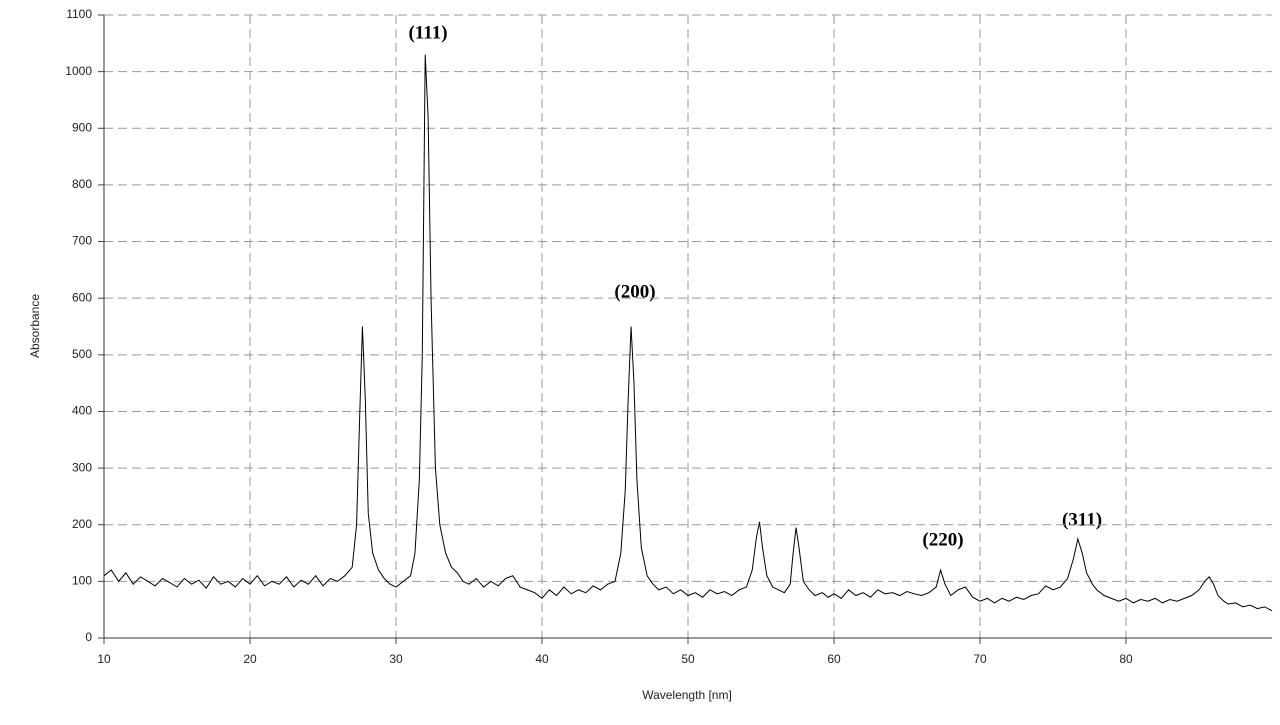 The height and width of the screenshot is (725, 1280). Describe the element at coordinates (82, 127) in the screenshot. I see `y-tick-label: 900` at that location.